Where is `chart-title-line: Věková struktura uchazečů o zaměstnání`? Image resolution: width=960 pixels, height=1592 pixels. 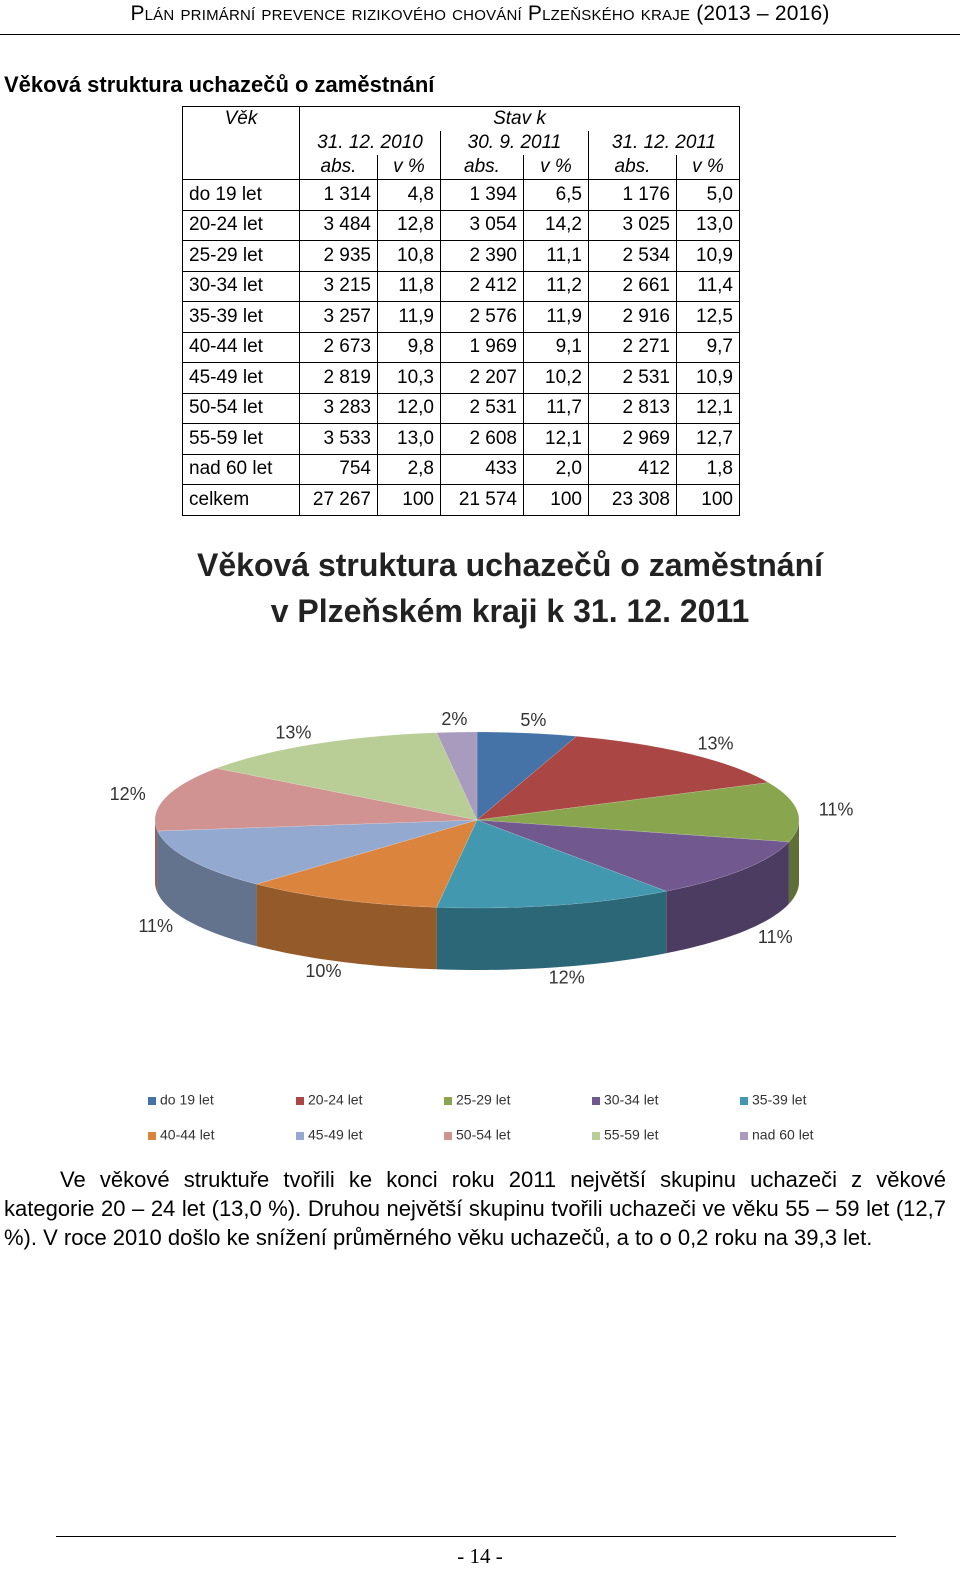
chart-title-line: Věková struktura uchazečů o zaměstnání is located at coordinates (510, 565).